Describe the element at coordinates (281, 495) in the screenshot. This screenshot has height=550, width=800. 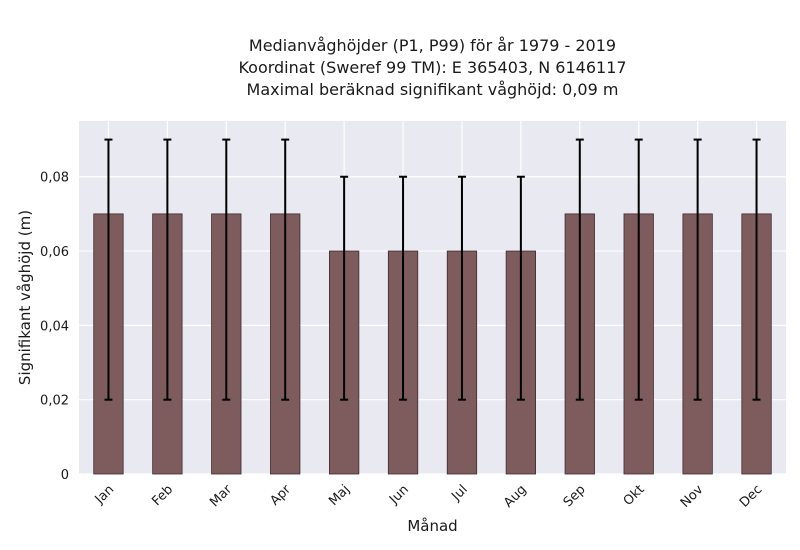
I see `x-tick-label-apr: Apr` at that location.